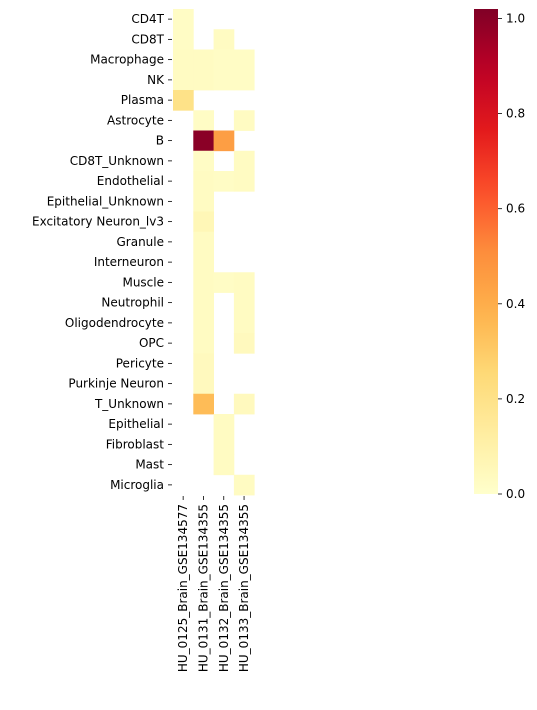 This screenshot has height=710, width=537. What do you see at coordinates (142, 100) in the screenshot?
I see `row-tick-label: Plasma` at bounding box center [142, 100].